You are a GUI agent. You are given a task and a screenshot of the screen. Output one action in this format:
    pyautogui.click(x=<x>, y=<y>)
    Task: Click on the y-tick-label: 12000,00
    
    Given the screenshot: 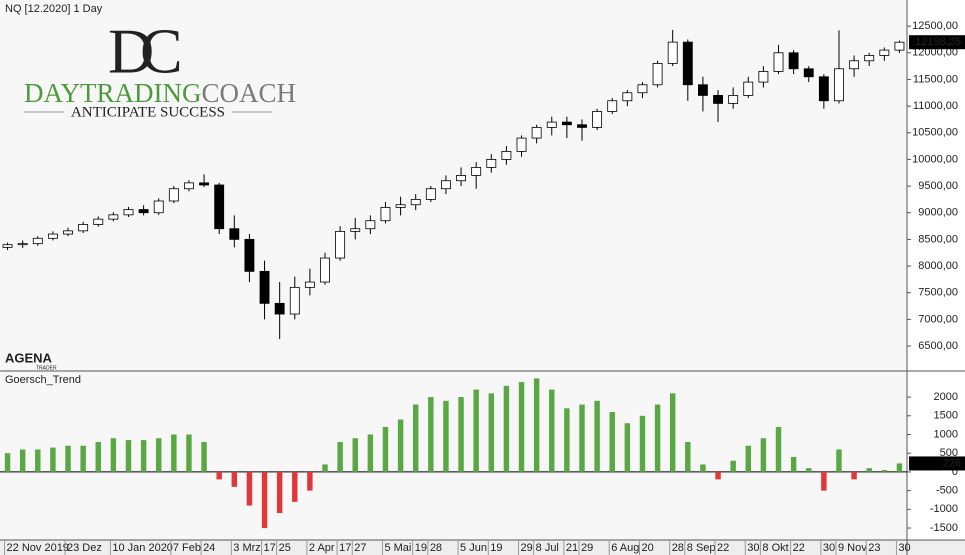 What is the action you would take?
    pyautogui.click(x=935, y=53)
    